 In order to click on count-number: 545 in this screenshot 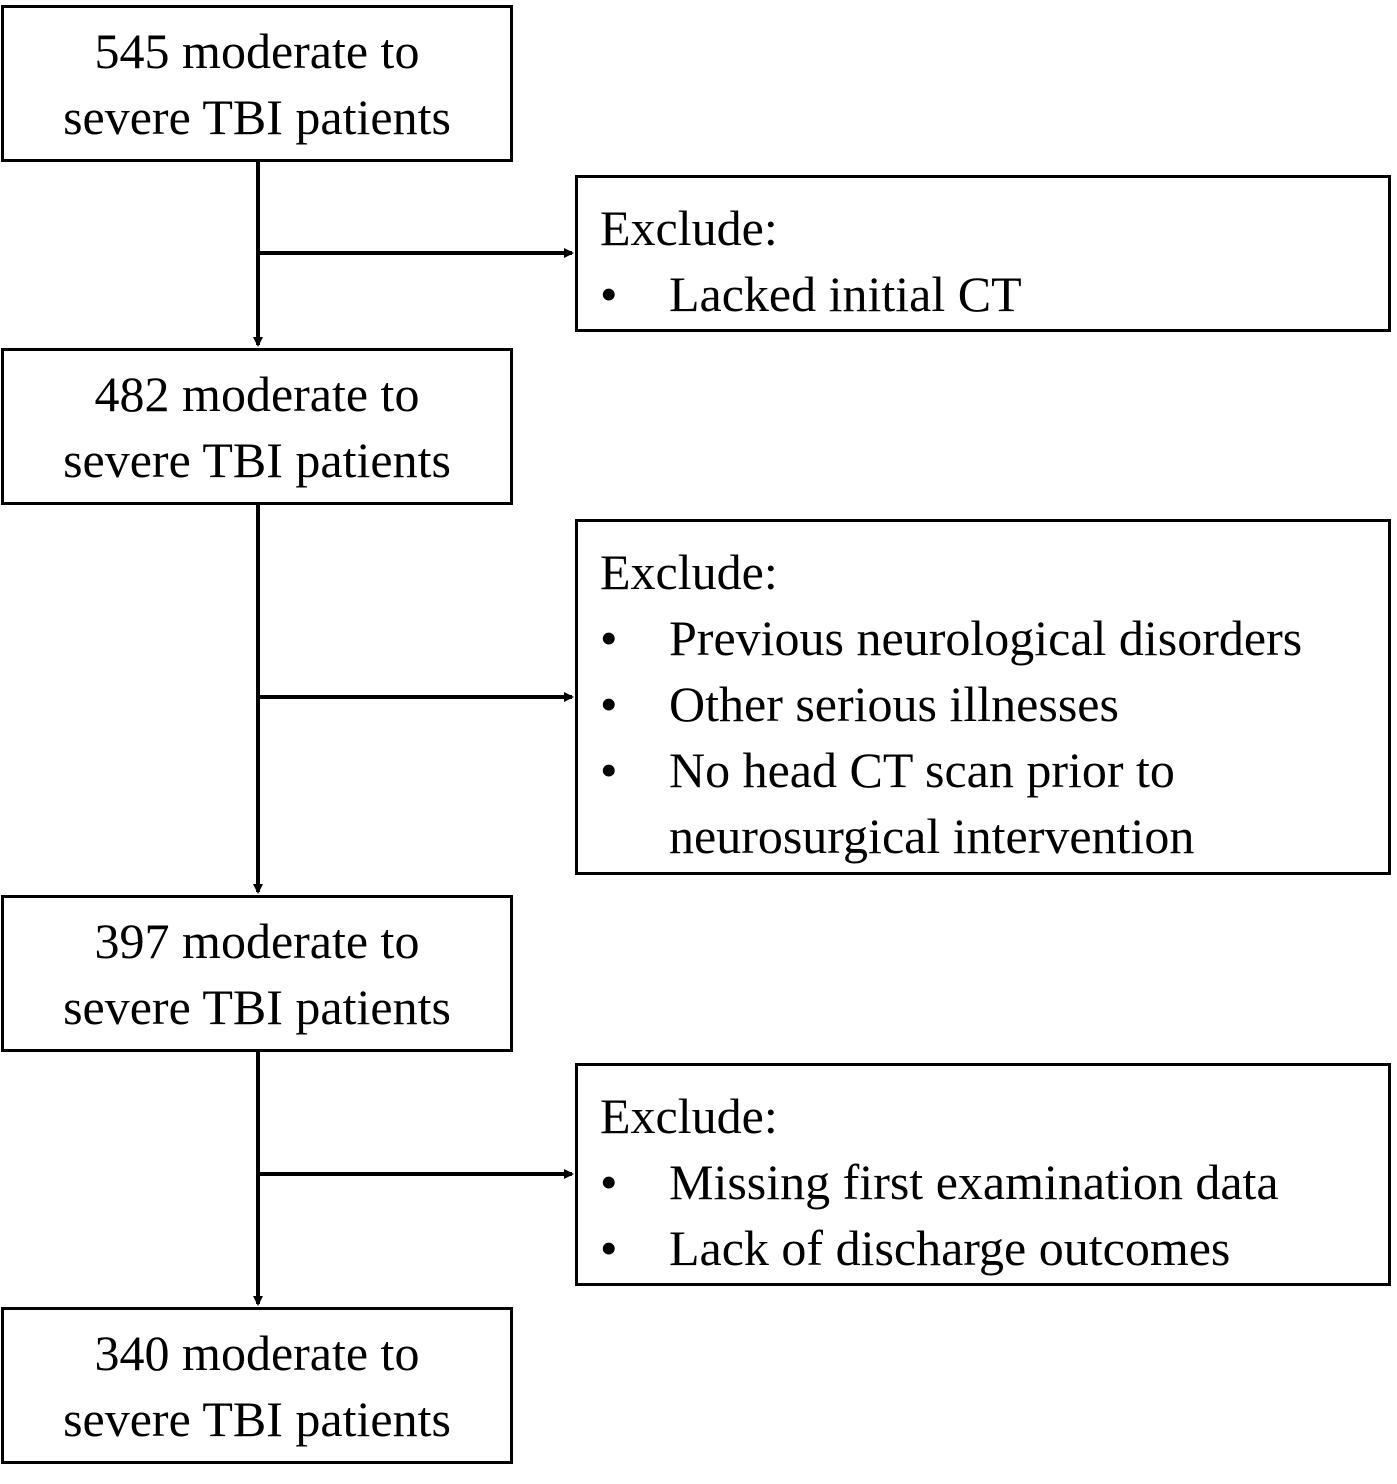, I will do `click(132, 50)`.